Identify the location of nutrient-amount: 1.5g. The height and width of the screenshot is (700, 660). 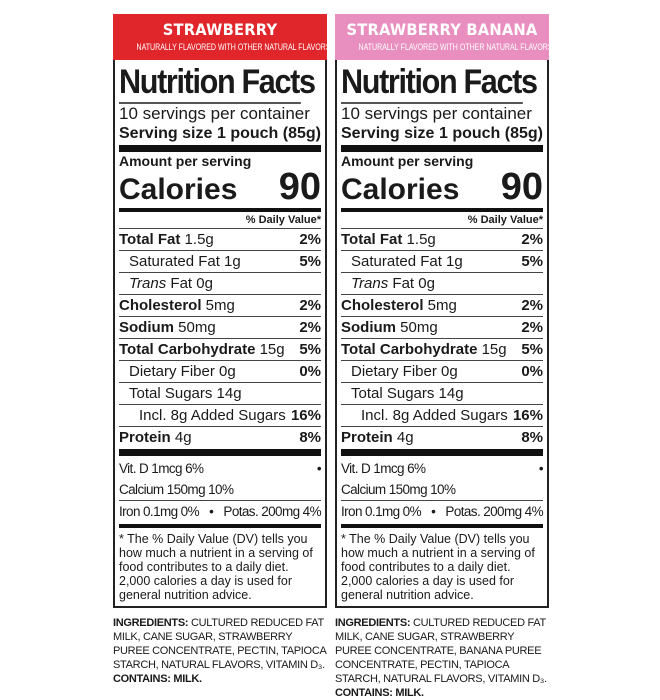
(419, 239).